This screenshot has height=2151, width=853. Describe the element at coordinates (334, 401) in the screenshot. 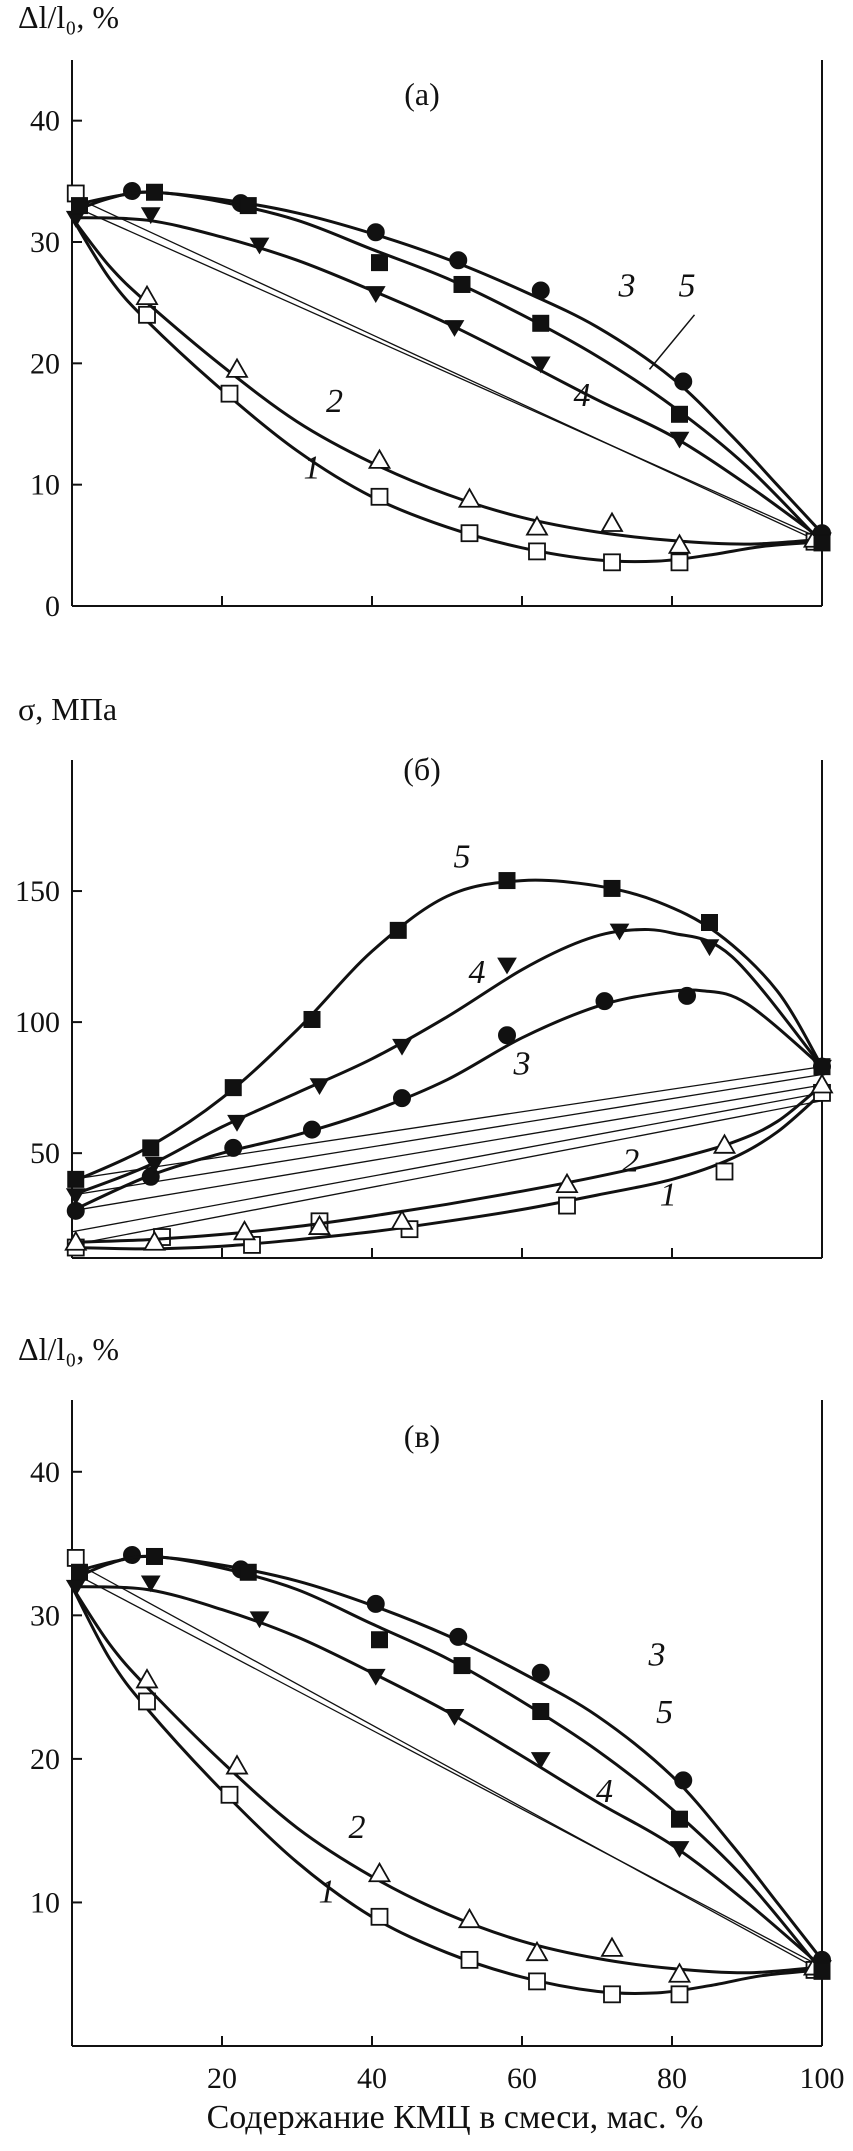

I see `curve-label: 2` at that location.